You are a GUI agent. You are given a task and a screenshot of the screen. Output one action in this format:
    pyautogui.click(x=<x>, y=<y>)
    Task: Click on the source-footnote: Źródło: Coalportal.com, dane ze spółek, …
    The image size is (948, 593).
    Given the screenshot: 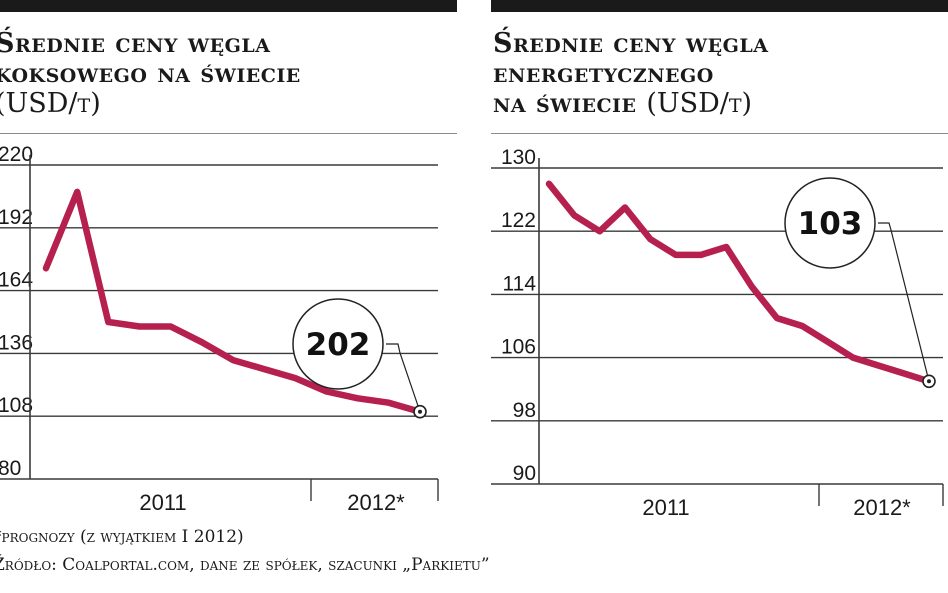 What is the action you would take?
    pyautogui.click(x=245, y=565)
    